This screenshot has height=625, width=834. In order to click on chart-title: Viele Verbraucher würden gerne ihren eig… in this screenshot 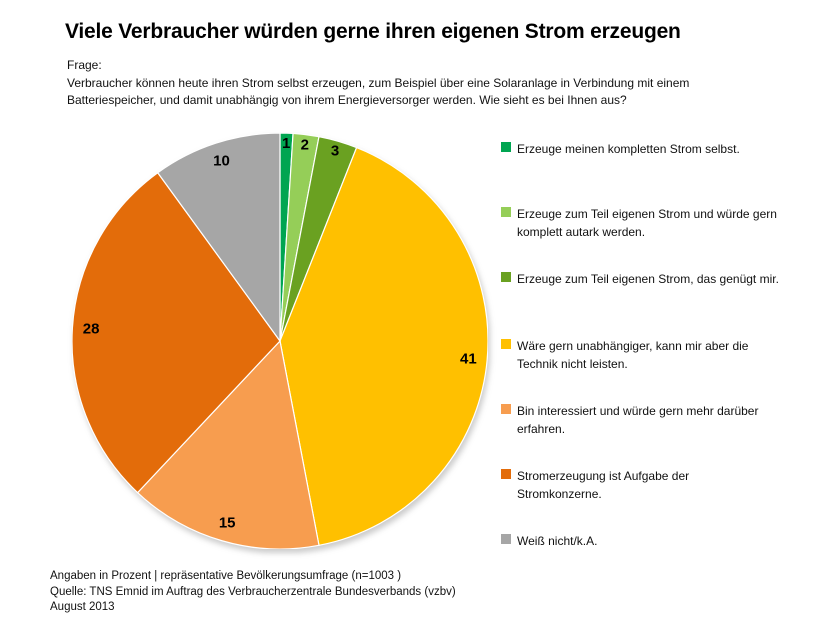, I will do `click(373, 31)`.